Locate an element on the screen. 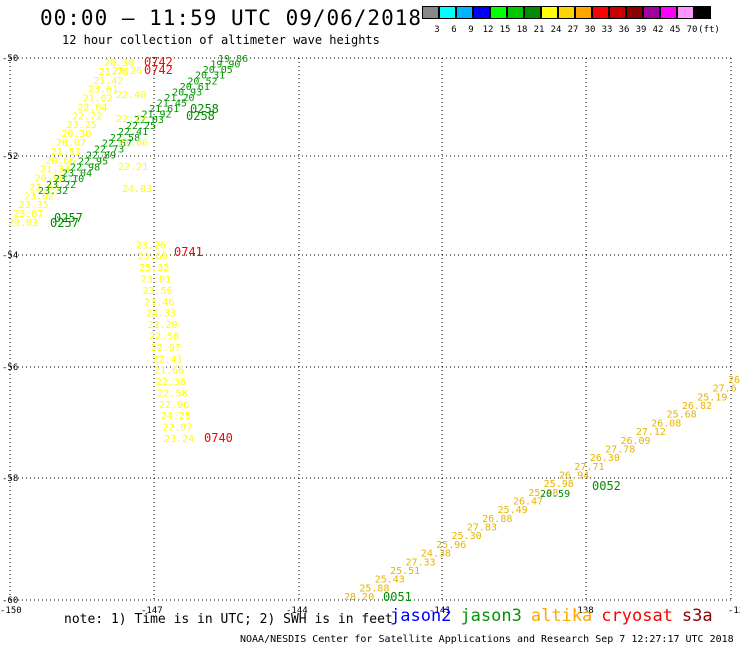 Image resolution: width=740 pixels, height=650 pixels. wave-height-label: 23.24 is located at coordinates (179, 439).